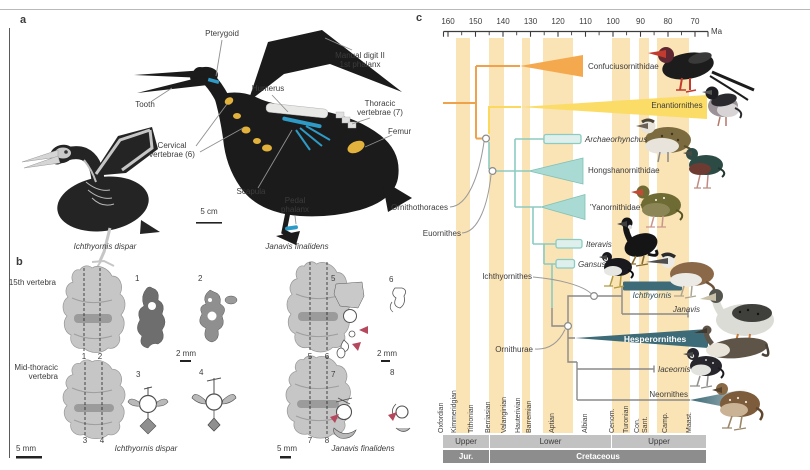 The image size is (810, 470). I want to click on period-jurassic: Jur., so click(466, 456).